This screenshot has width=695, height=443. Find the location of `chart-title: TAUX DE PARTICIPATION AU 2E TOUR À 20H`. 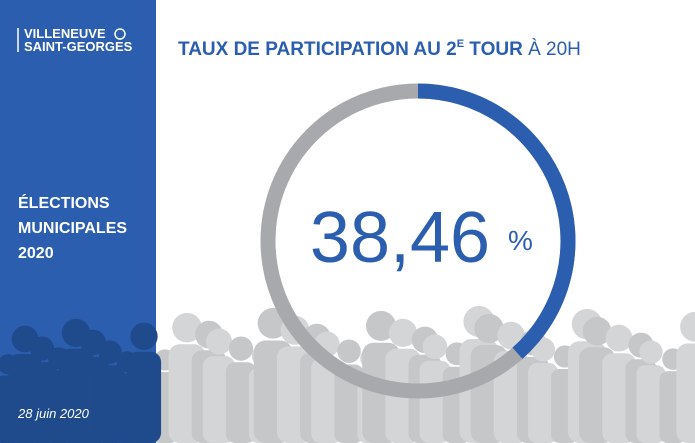

chart-title: TAUX DE PARTICIPATION AU 2E TOUR À 20H is located at coordinates (379, 49).